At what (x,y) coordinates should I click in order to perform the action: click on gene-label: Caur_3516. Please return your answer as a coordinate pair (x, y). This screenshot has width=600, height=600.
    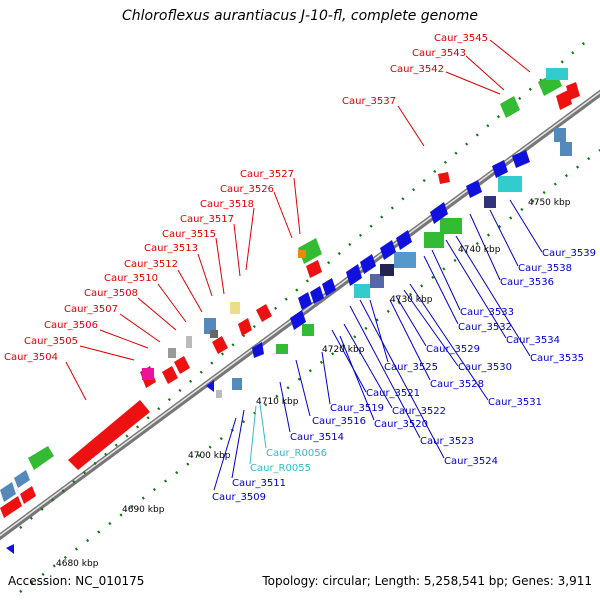
    Looking at the image, I should click on (339, 421).